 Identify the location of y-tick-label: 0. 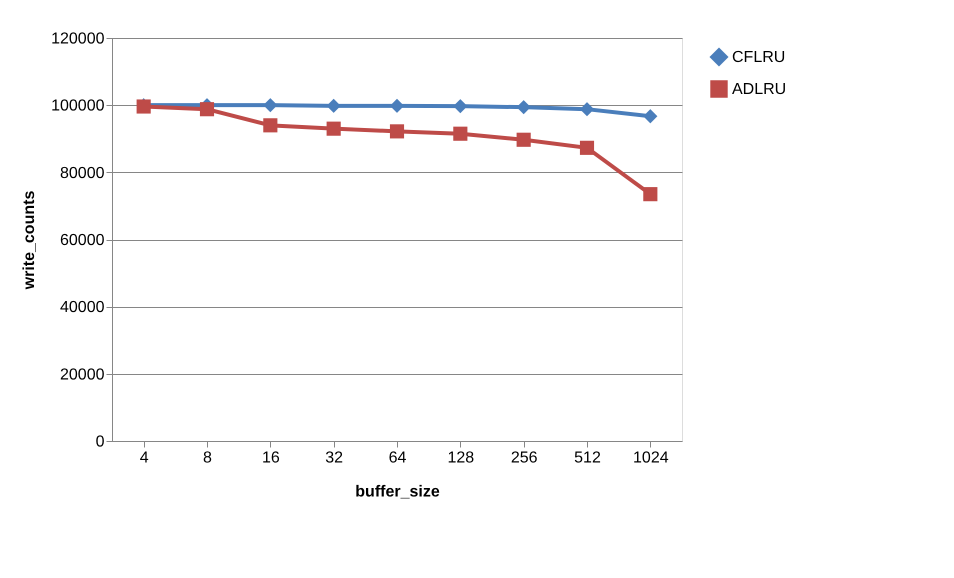
(100, 442).